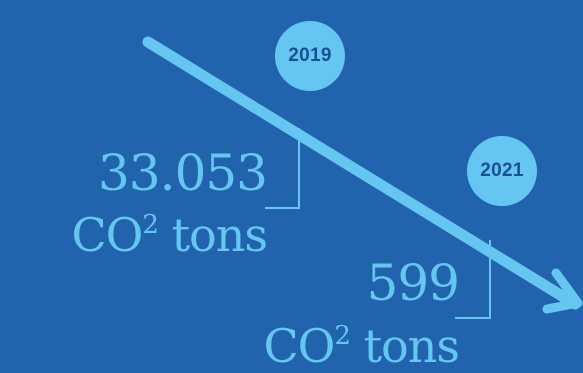 Image resolution: width=583 pixels, height=373 pixels. I want to click on leader-2021, so click(473, 279).